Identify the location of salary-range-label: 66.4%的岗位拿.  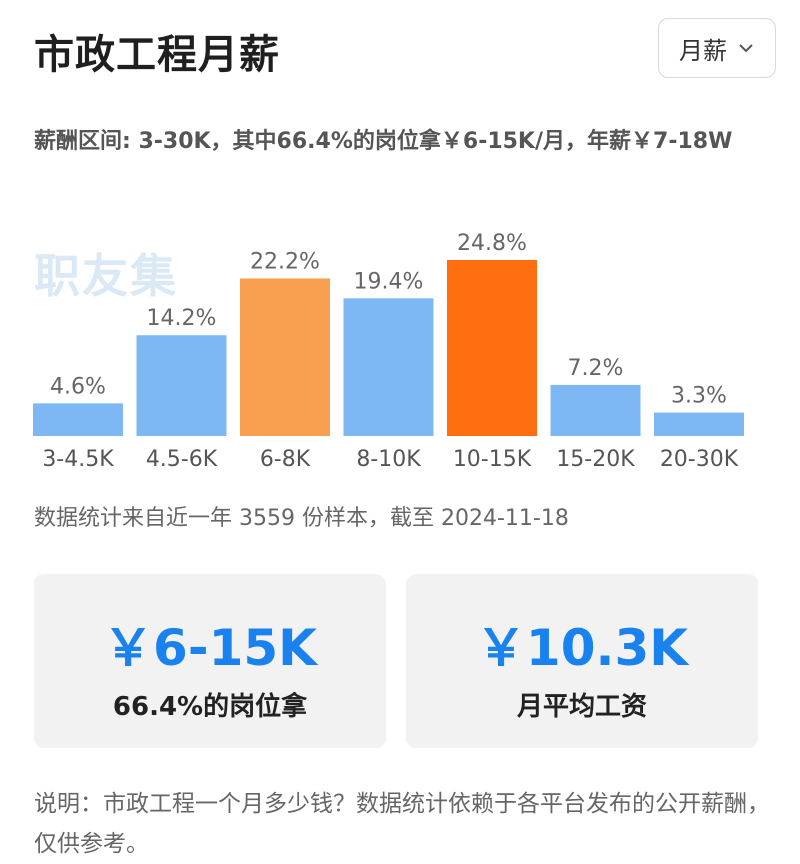
(210, 707).